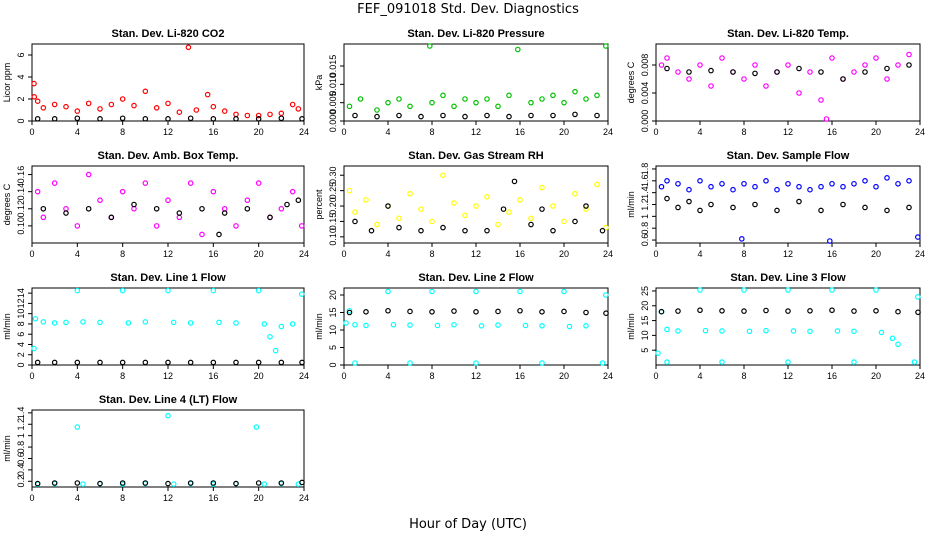 The width and height of the screenshot is (936, 540). I want to click on y-tick-label: 0, so click(21, 364).